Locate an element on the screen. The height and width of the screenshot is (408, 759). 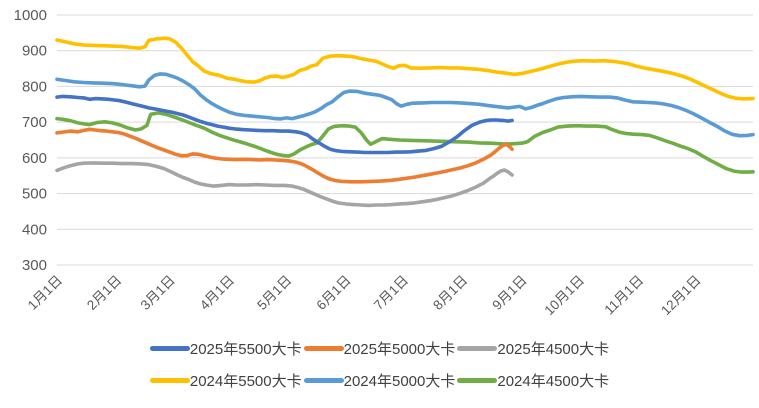
legend-label: 2024年5500大卡 is located at coordinates (245, 381).